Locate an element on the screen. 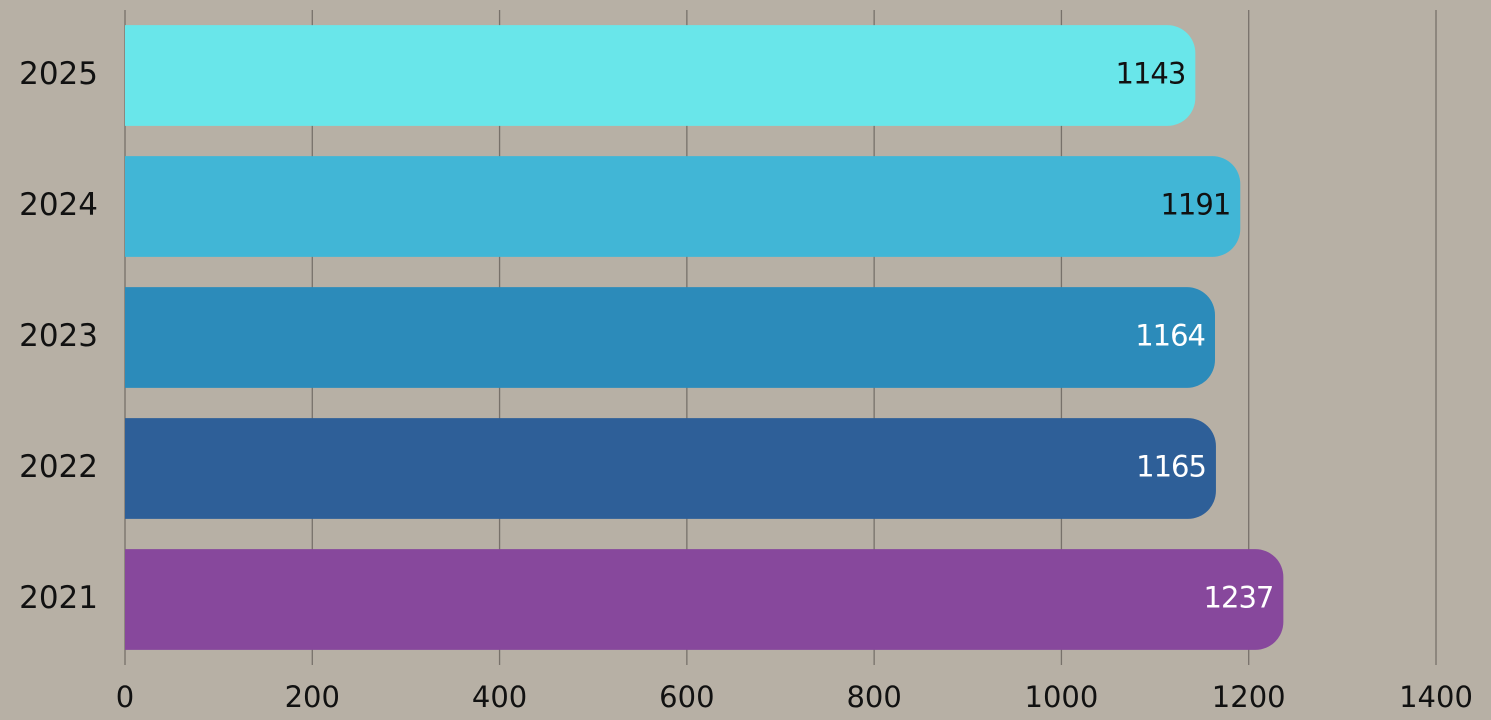 The width and height of the screenshot is (1491, 720). value-label-2022: 1165 is located at coordinates (1171, 467).